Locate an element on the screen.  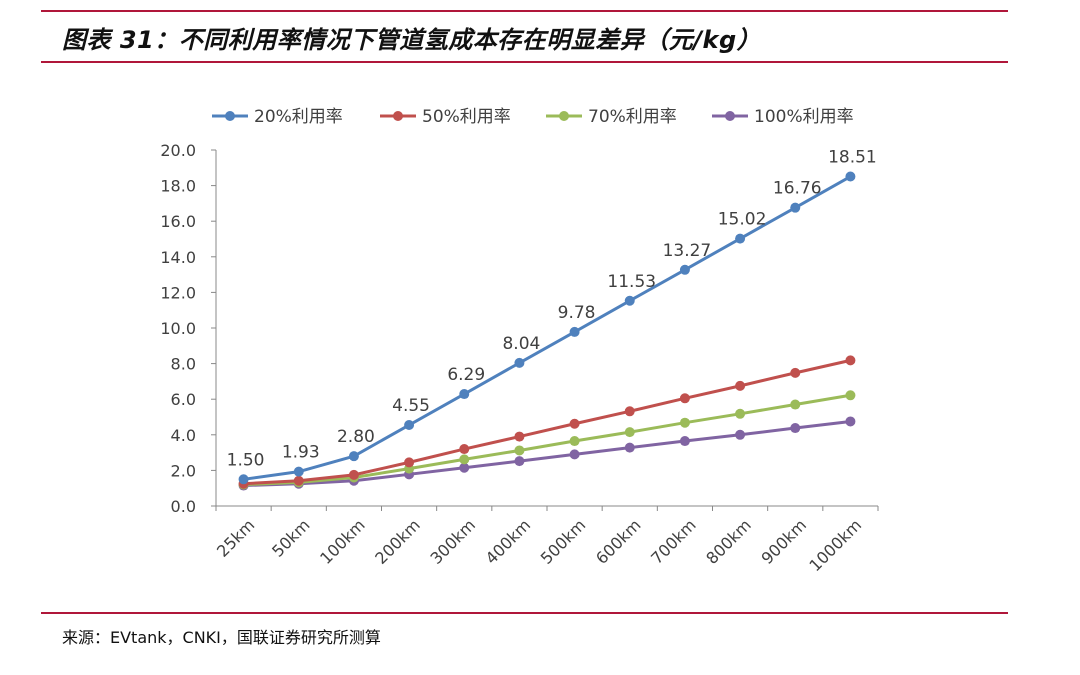
chart-legend: 20%利用率 50%利用率 70%利用率 100%利用率 is located at coordinates (533, 117).